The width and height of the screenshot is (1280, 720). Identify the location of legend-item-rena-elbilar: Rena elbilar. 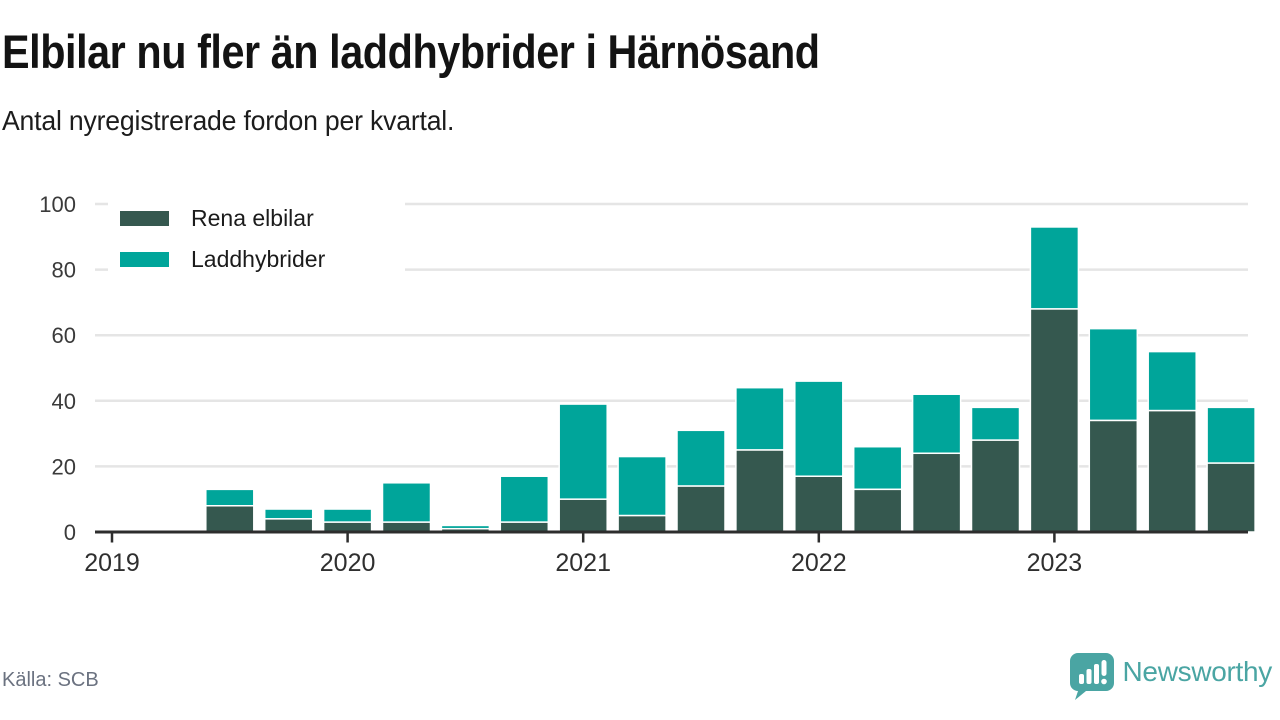
(222, 218).